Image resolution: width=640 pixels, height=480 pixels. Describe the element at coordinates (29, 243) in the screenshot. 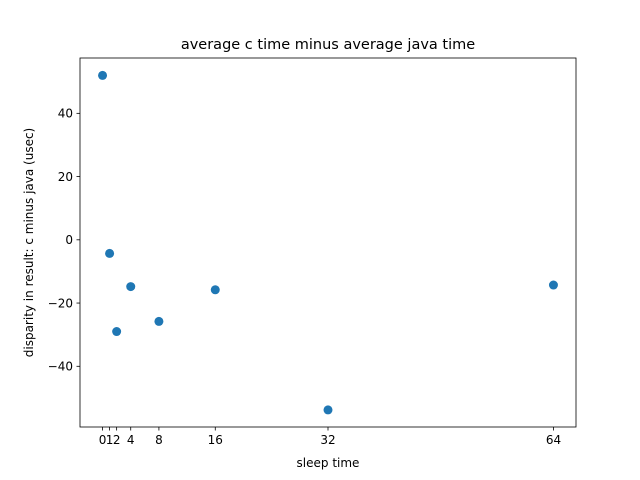

I see `y-axis-label: disparity in result: c minus java (usec)` at that location.